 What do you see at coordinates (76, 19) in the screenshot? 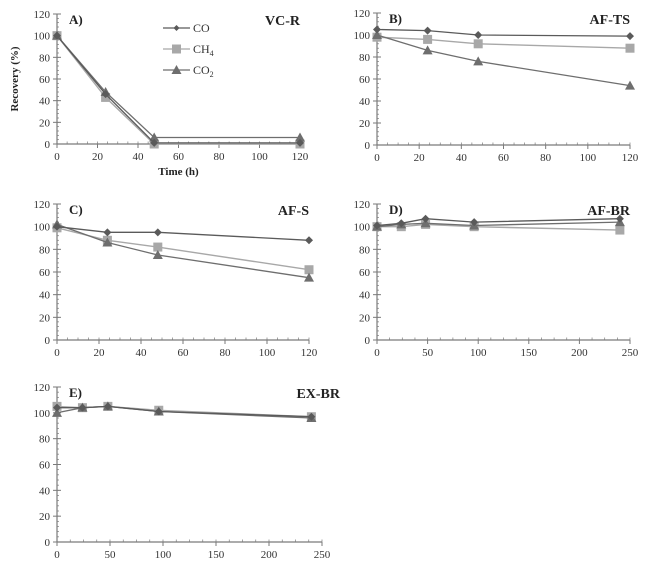
I see `panel-letter: A)` at bounding box center [76, 19].